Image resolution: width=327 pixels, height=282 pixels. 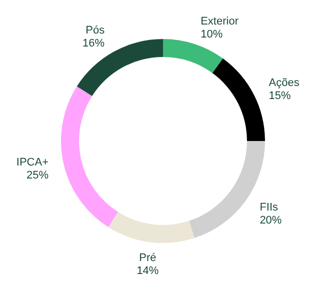 What do you see at coordinates (32, 162) in the screenshot?
I see `slice-label: IPCA+` at bounding box center [32, 162].